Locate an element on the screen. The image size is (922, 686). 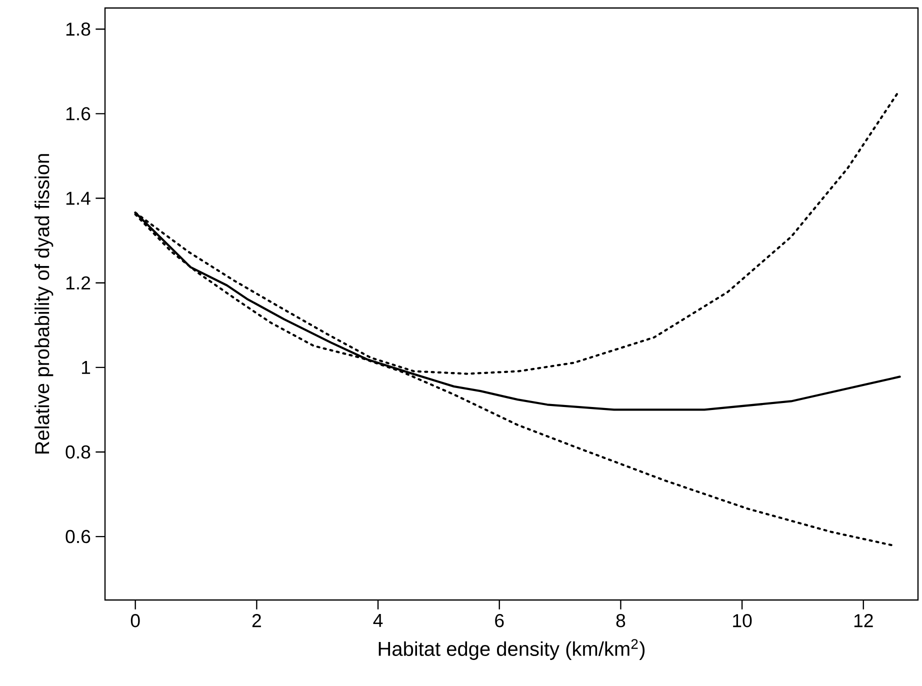
y-tick-label: 1.8 is located at coordinates (78, 29).